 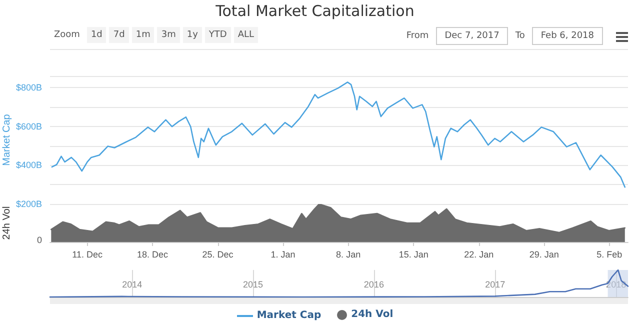 I want to click on y-axis-title: Market Cap, so click(x=7, y=140).